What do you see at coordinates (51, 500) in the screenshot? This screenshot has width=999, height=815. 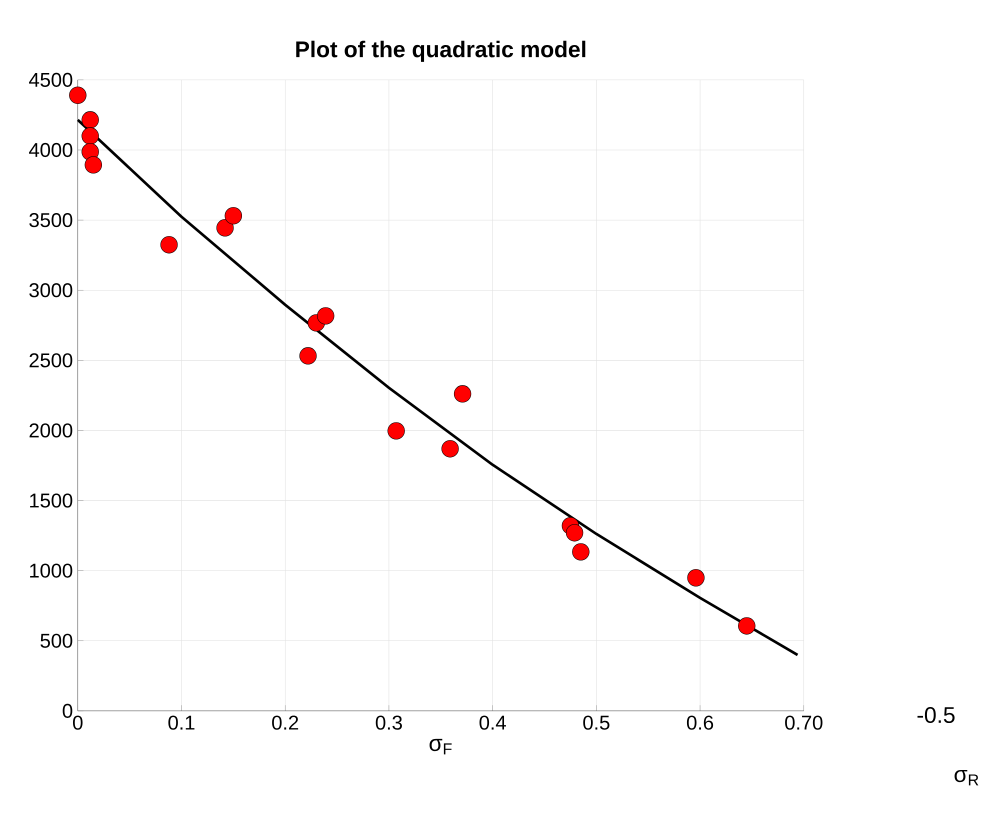 I see `y-tick-label: 1500` at bounding box center [51, 500].